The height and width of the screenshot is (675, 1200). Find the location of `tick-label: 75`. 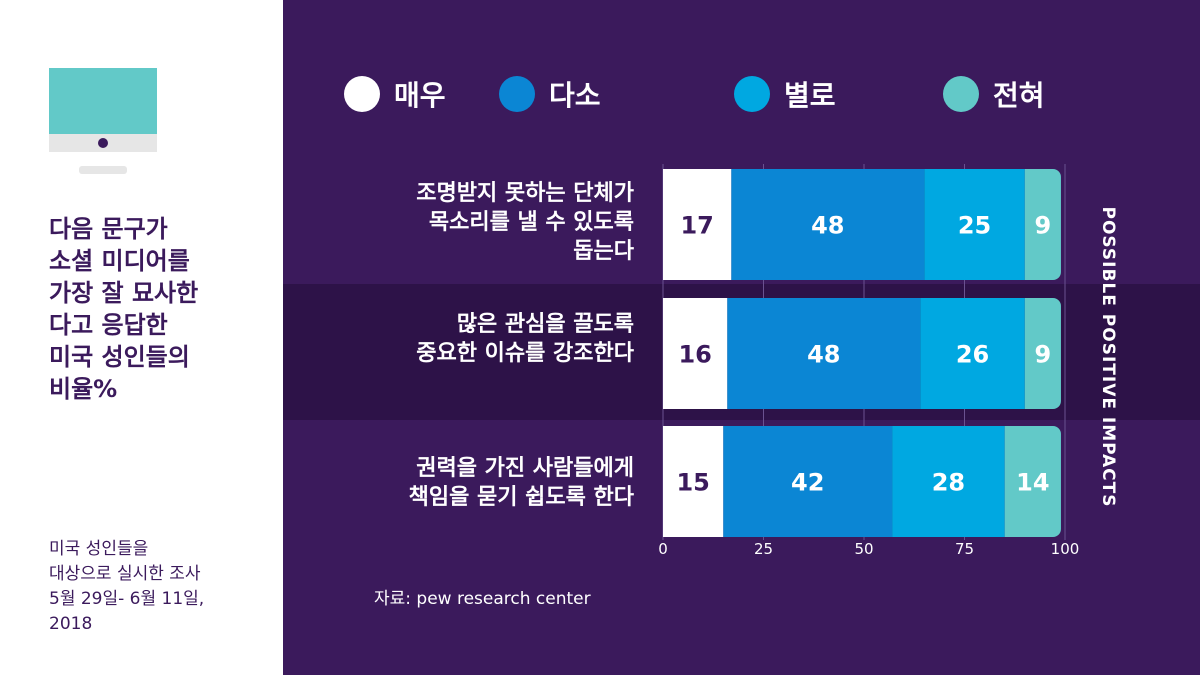

tick-label: 75 is located at coordinates (964, 549).